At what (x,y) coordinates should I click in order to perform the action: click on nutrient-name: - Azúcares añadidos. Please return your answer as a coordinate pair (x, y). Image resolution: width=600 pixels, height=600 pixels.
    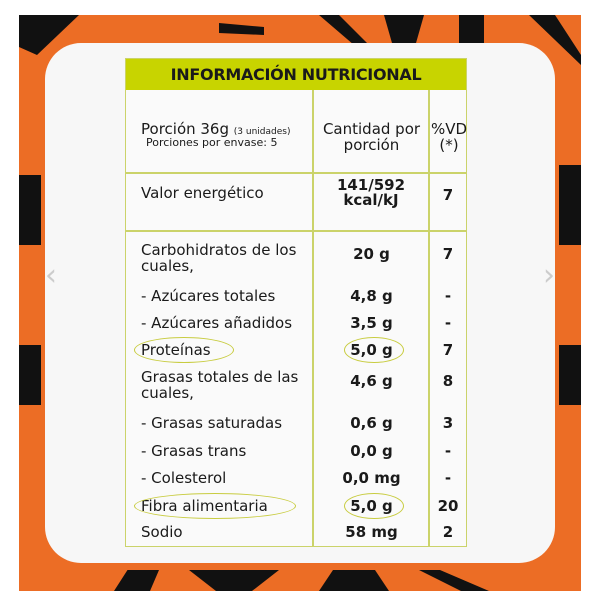
    Looking at the image, I should click on (217, 323).